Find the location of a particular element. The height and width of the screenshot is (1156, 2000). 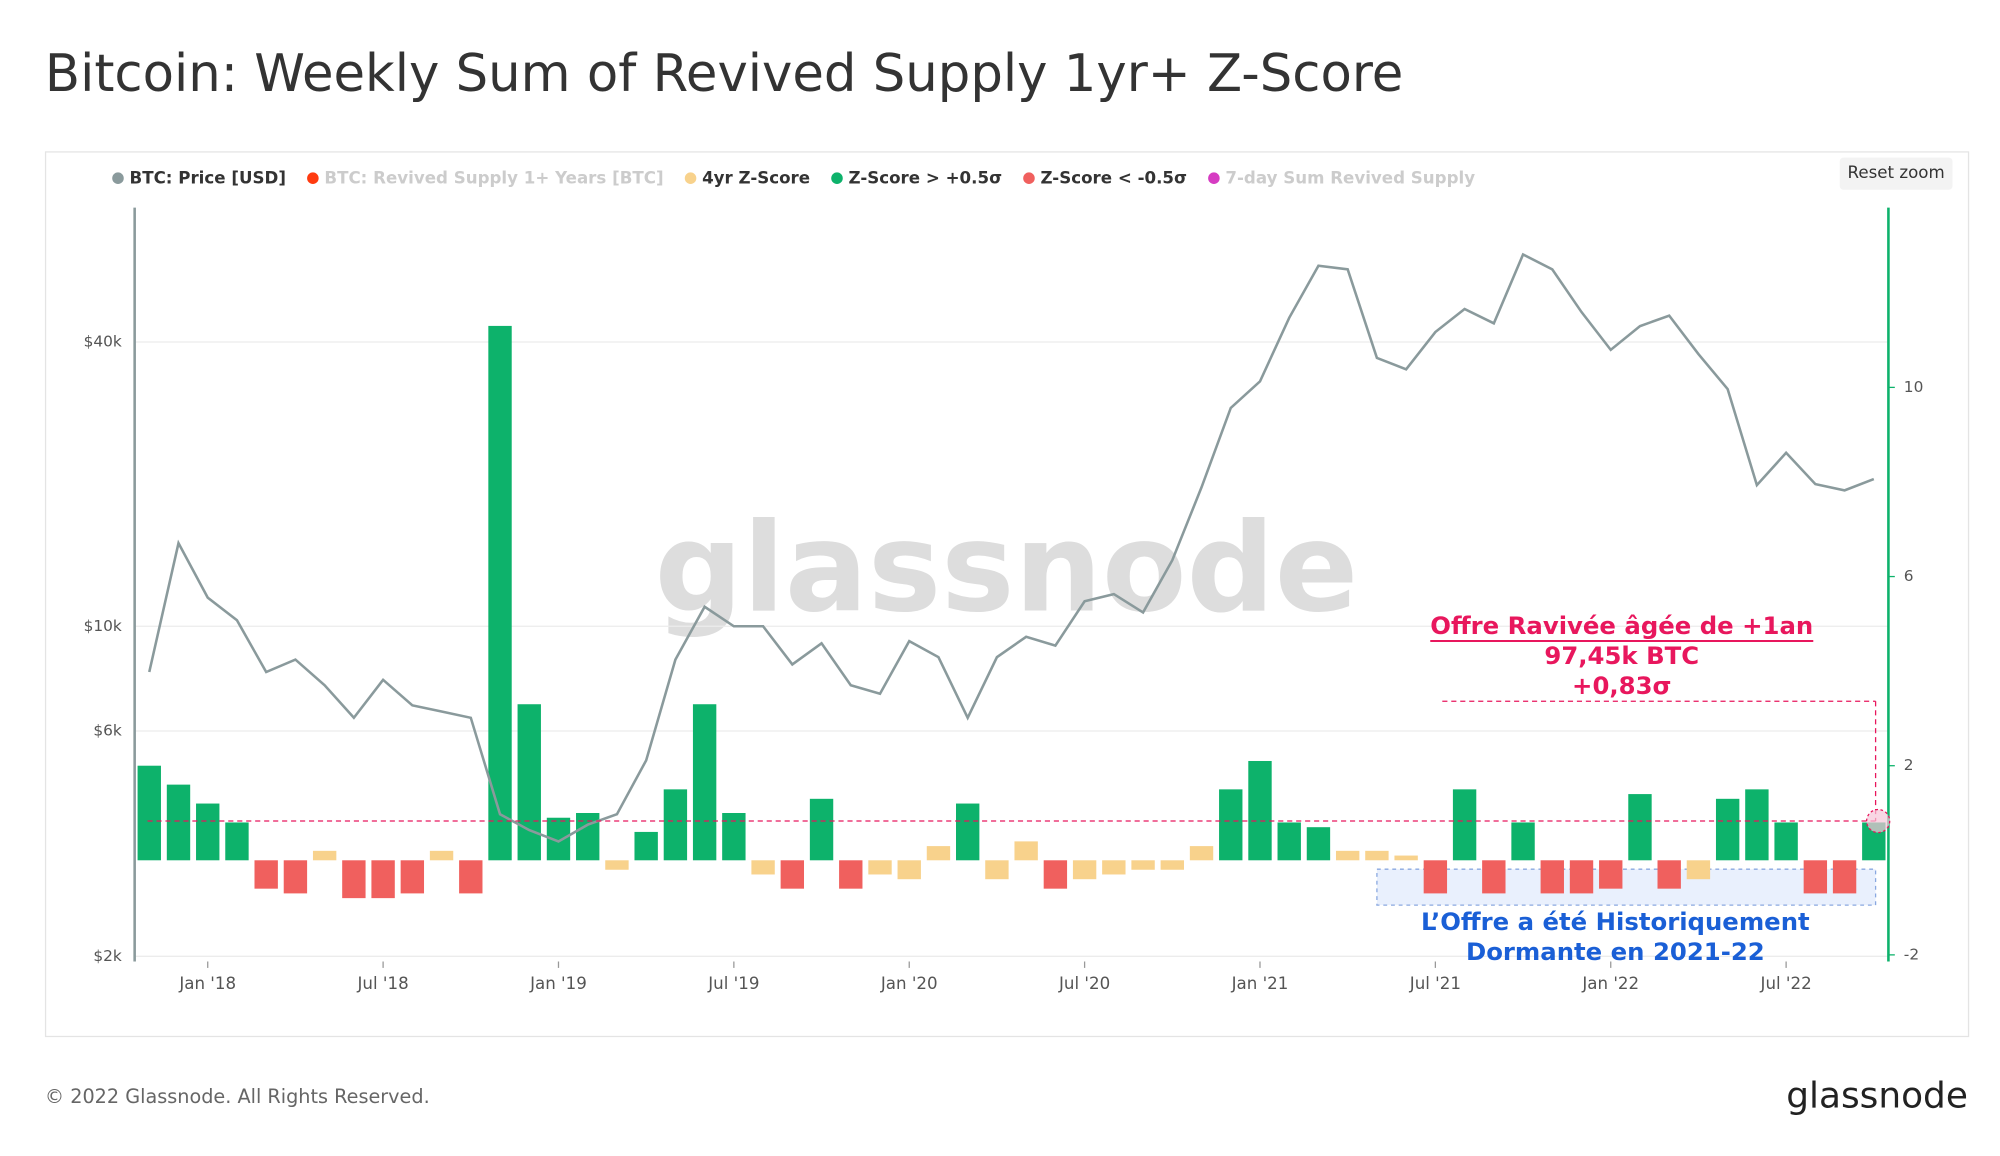

reset-zoom-button is located at coordinates (1896, 173).